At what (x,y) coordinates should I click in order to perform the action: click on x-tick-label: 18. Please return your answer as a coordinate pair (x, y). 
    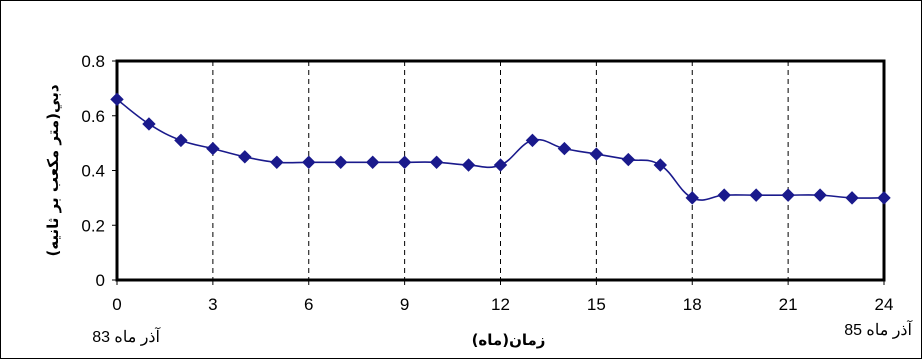
    Looking at the image, I should click on (692, 304).